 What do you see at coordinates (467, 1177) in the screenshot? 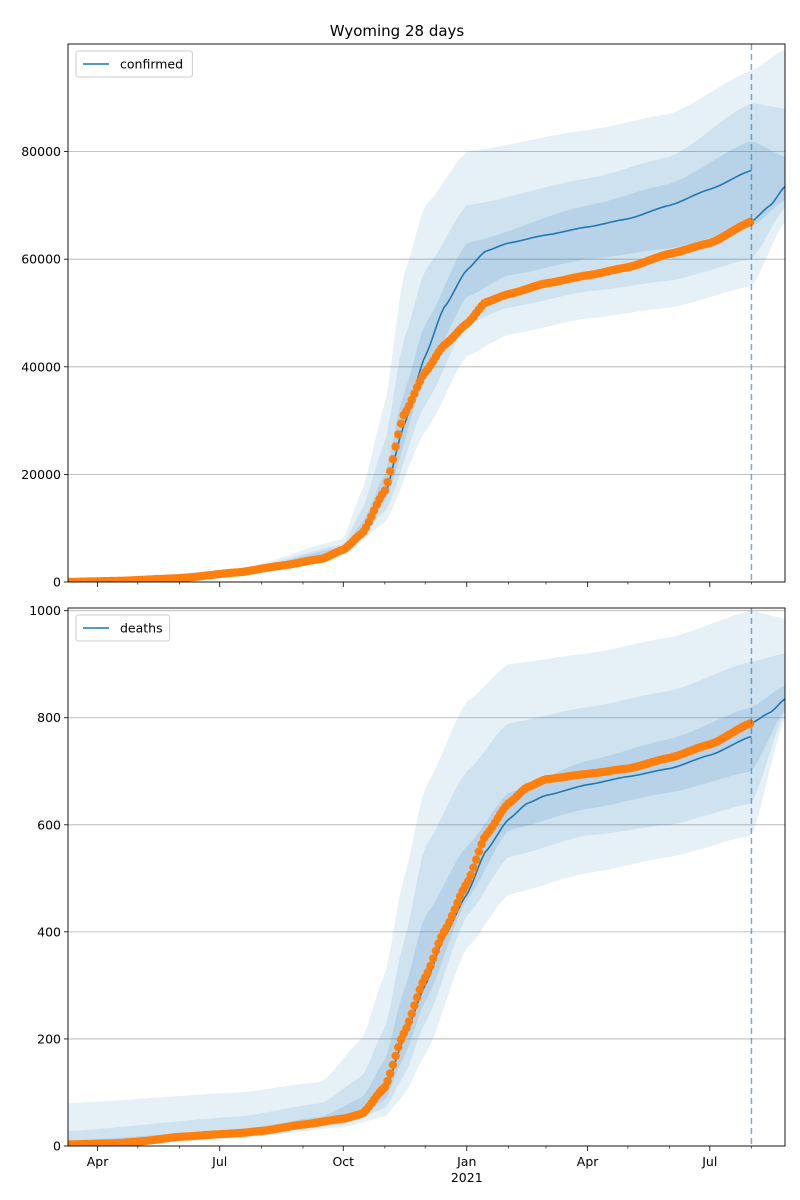
I see `x-tick-sublabel: 2021` at bounding box center [467, 1177].